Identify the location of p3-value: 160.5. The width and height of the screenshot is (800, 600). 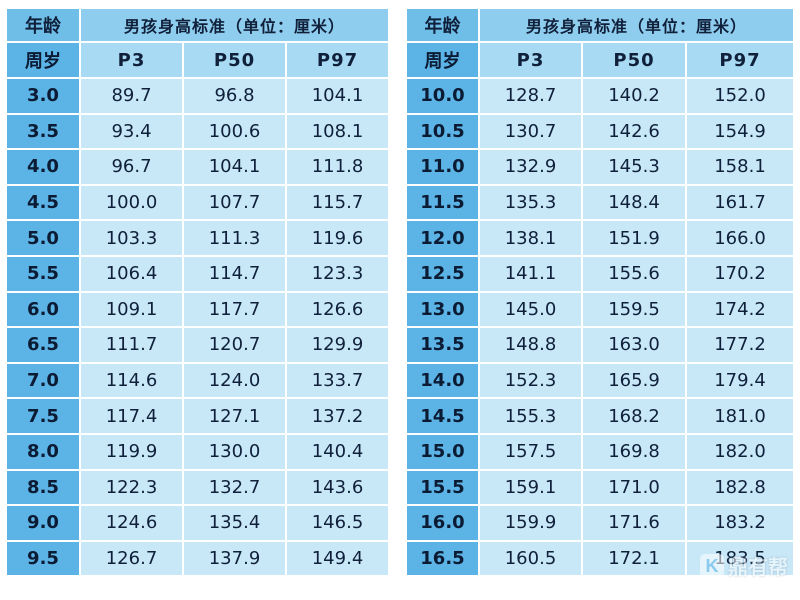
(531, 559).